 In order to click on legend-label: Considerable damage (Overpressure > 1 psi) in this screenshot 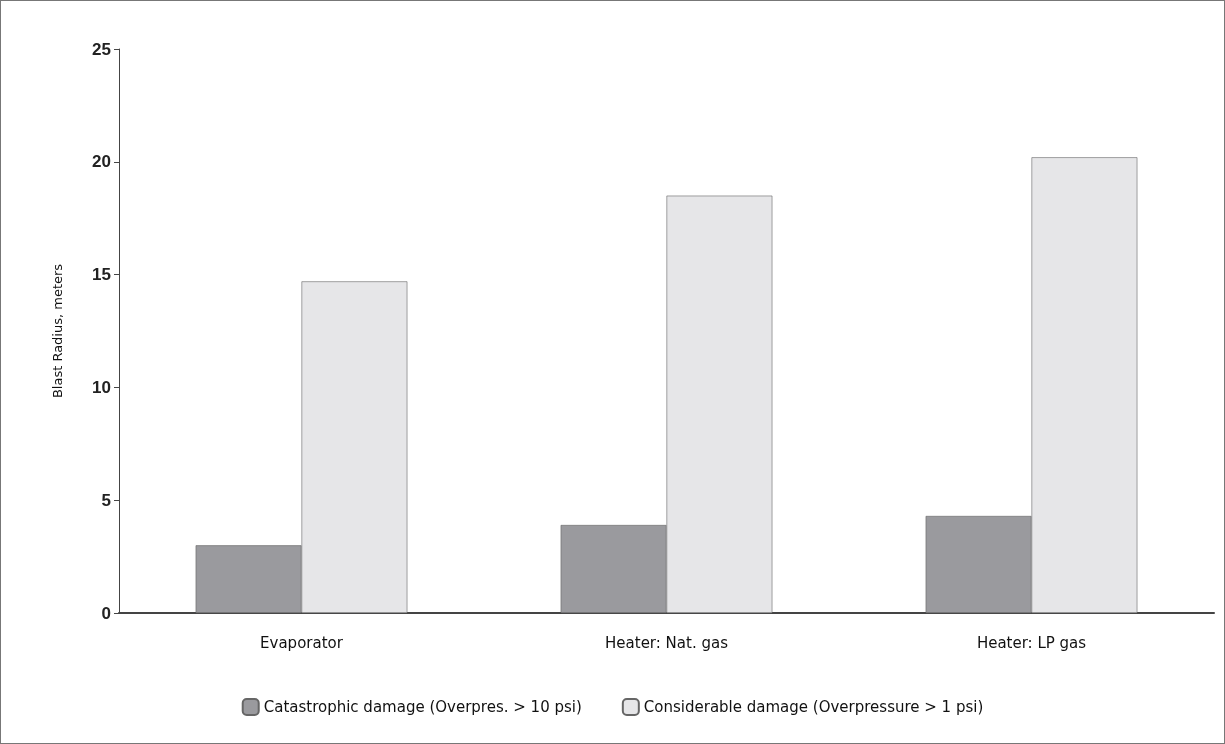, I will do `click(813, 707)`.